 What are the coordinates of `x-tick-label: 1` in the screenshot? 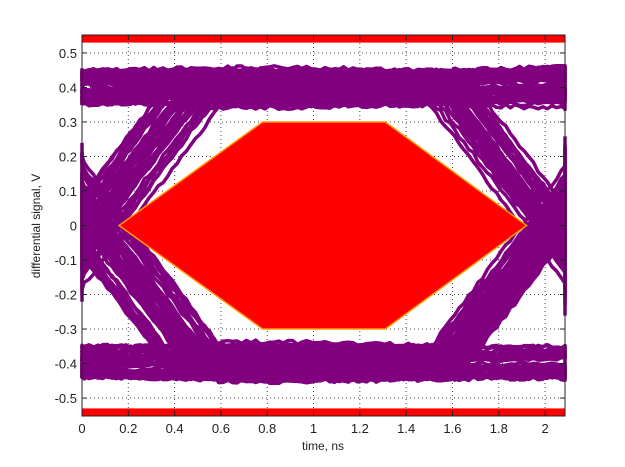 It's located at (313, 428).